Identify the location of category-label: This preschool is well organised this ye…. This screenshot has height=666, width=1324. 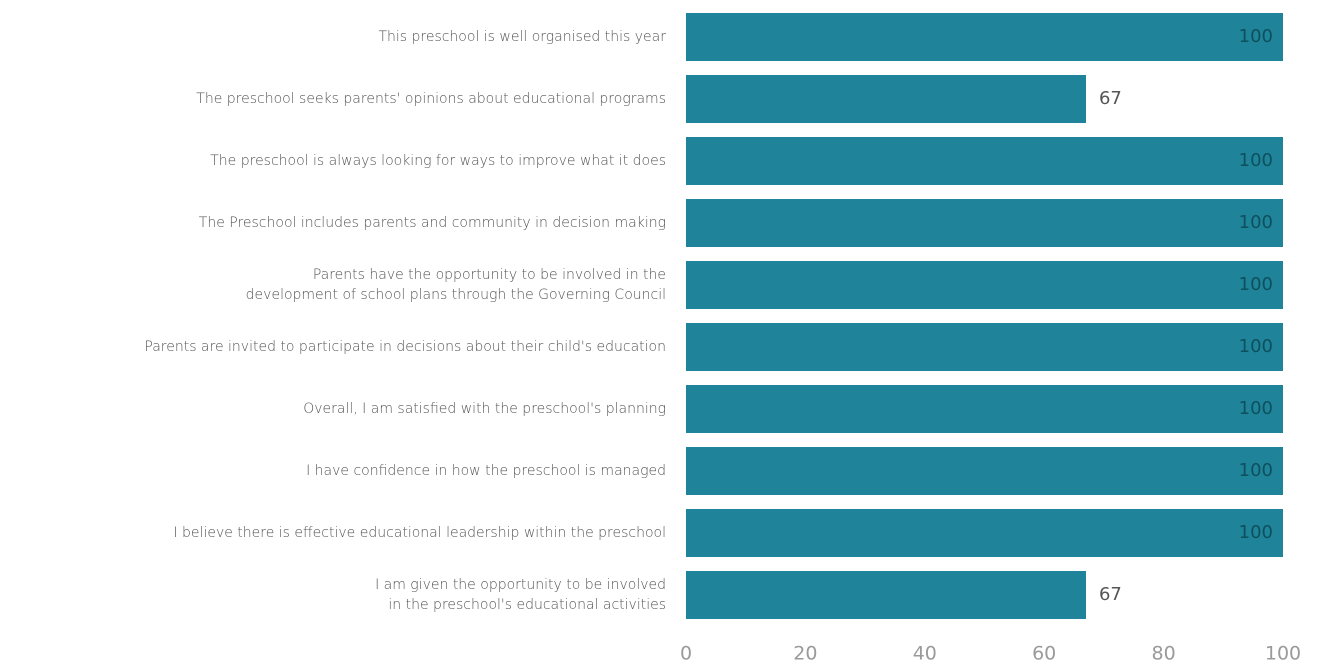
(522, 37).